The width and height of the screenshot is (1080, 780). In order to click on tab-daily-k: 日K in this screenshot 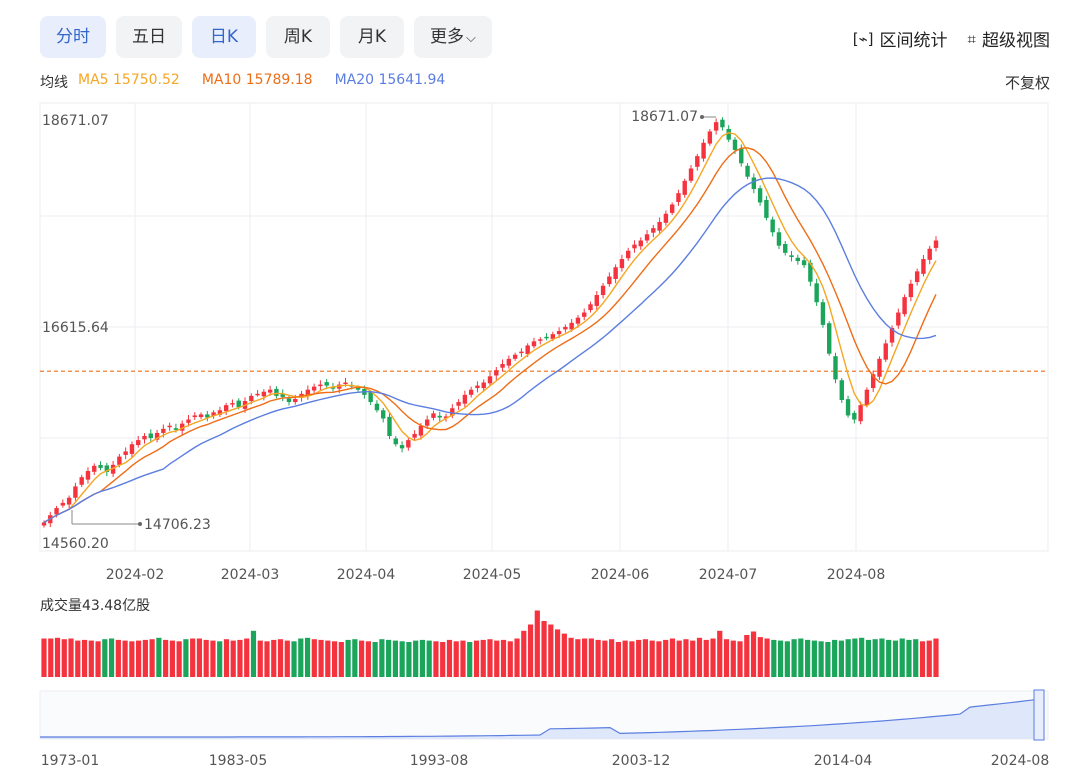, I will do `click(224, 37)`.